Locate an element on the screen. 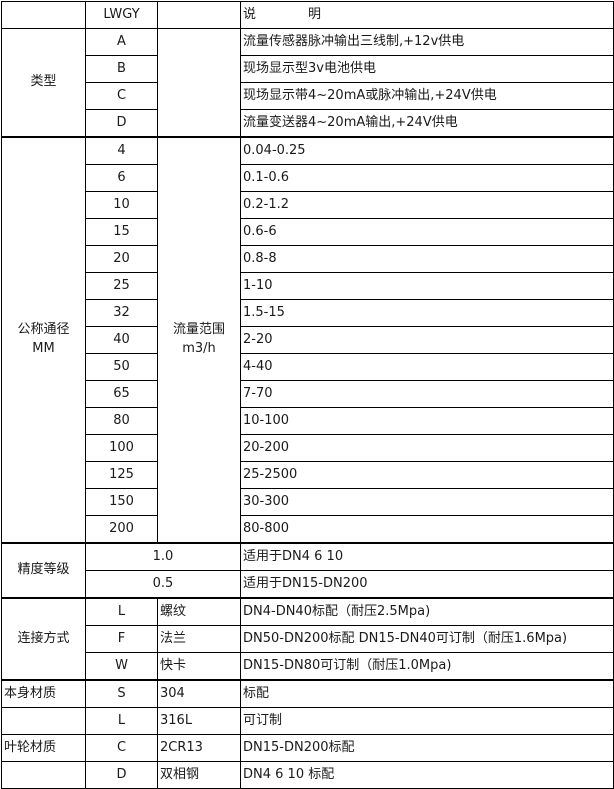  connection-desc-1: DN50-DN200标配 DN15-DN40可订制（耐压1.6Mpa) is located at coordinates (427, 639).